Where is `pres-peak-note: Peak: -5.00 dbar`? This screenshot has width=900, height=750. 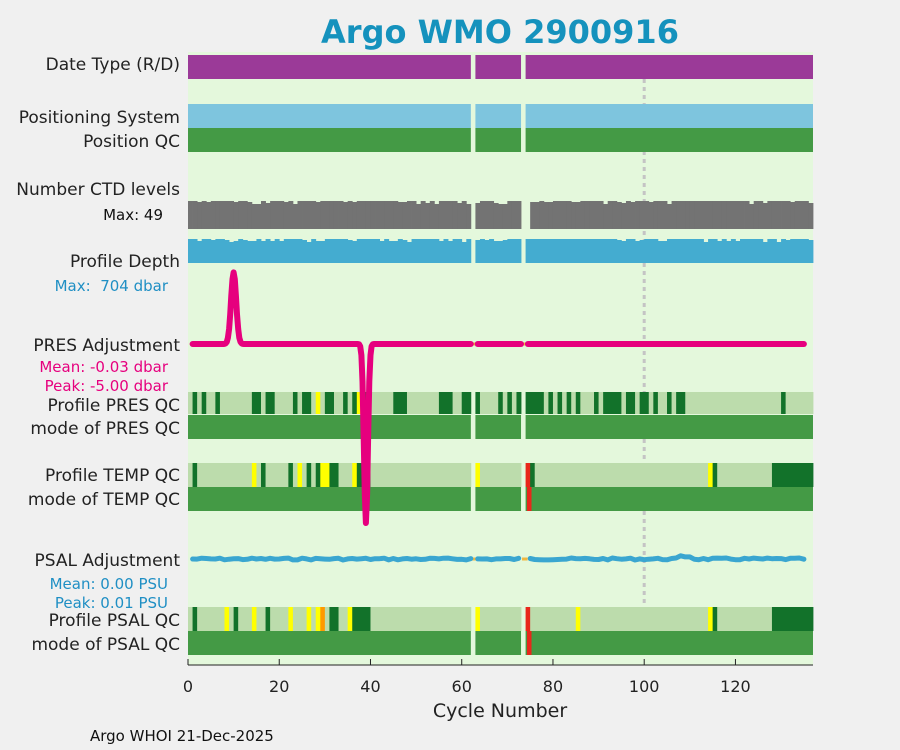
pres-peak-note: Peak: -5.00 dbar is located at coordinates (107, 386).